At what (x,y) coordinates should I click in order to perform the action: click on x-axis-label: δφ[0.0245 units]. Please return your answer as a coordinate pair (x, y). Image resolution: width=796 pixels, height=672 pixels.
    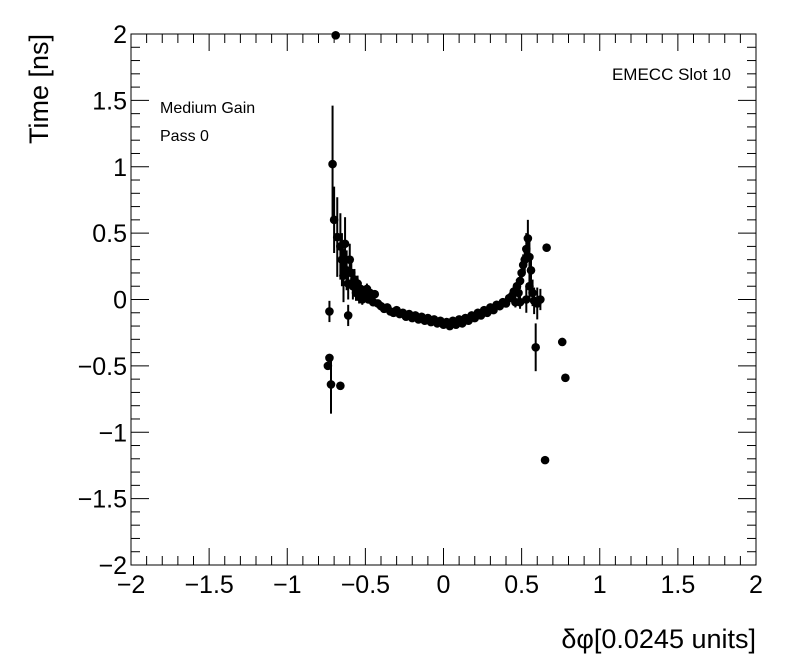
    Looking at the image, I should click on (658, 639).